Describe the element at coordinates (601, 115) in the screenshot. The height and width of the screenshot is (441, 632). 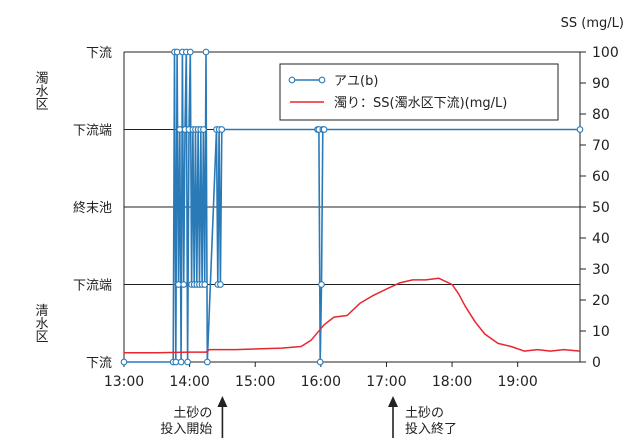
I see `y-right-tick-label: 80` at that location.